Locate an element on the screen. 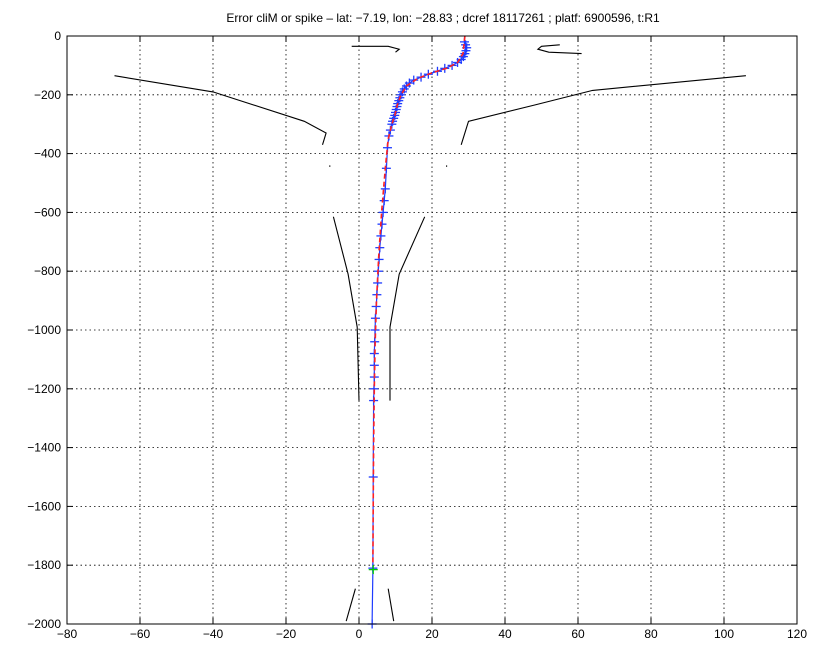  y-tick-label: −2000 is located at coordinates (44, 624).